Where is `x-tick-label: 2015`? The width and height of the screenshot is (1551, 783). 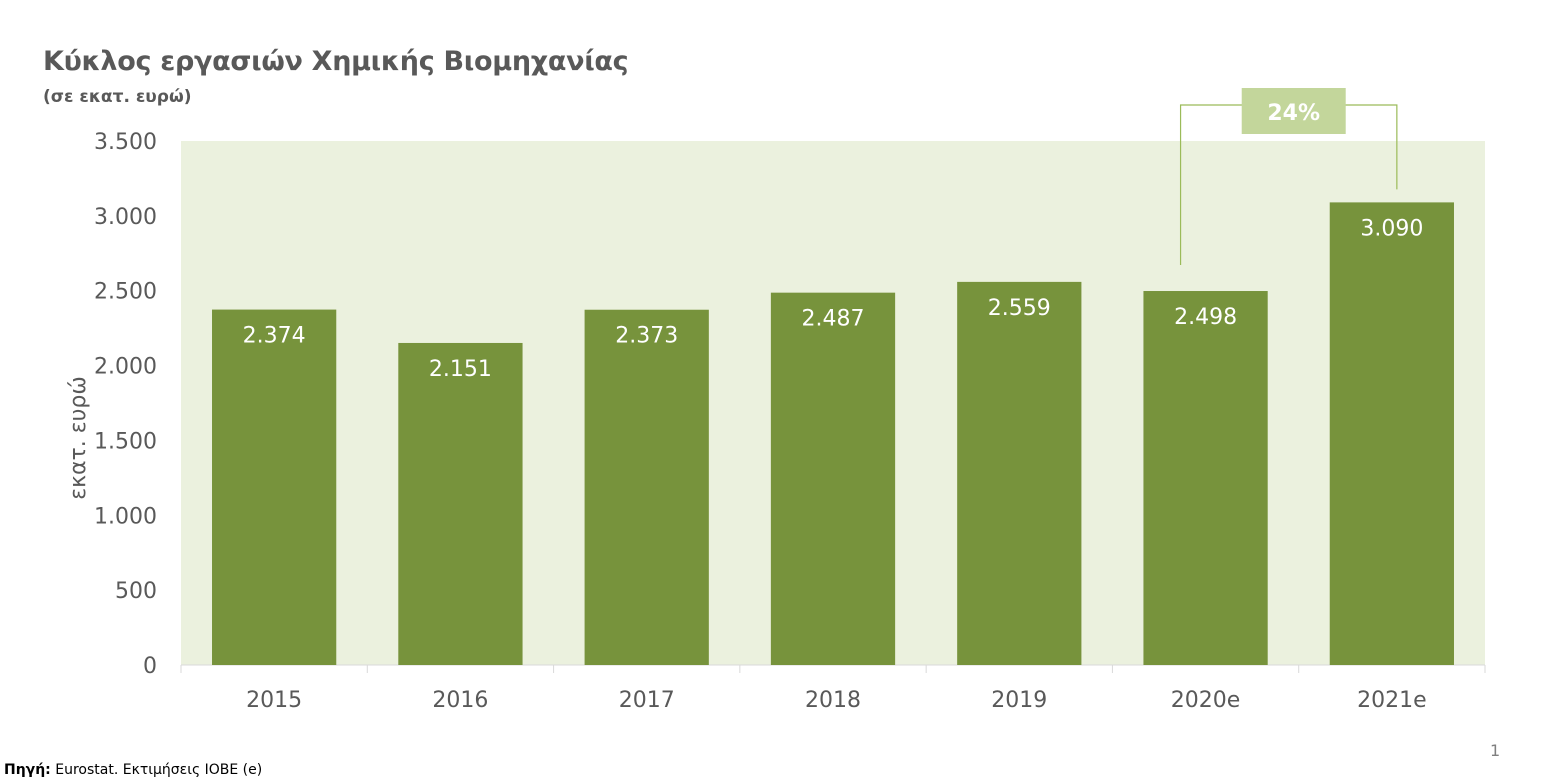
x-tick-label: 2015 is located at coordinates (274, 700).